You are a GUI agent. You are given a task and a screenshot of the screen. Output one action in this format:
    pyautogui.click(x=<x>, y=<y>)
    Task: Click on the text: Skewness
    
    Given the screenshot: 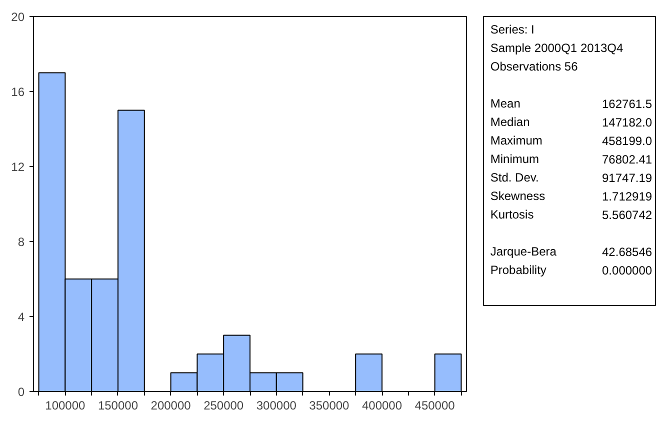 What is the action you would take?
    pyautogui.click(x=518, y=195)
    